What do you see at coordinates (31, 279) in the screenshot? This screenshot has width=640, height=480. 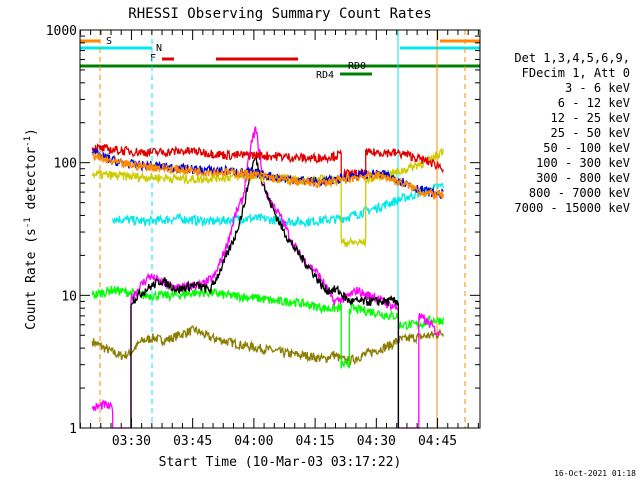 I see `y-axis-label-part-a: Count Rate (s` at bounding box center [31, 279].